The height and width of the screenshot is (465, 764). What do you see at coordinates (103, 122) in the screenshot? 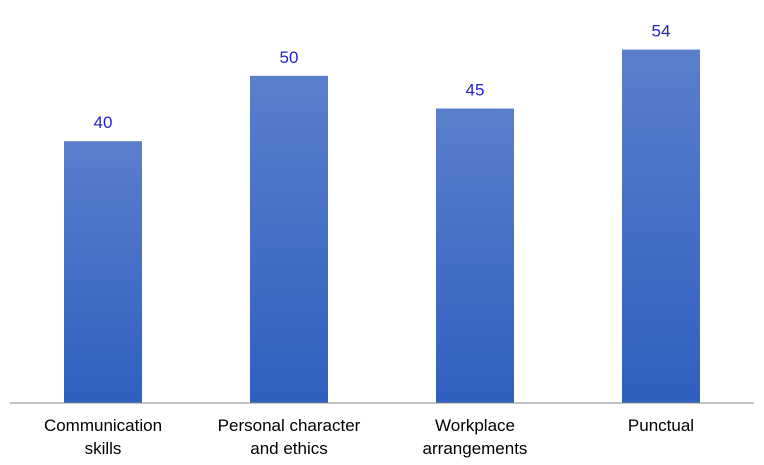
I see `data-label-0: 40` at bounding box center [103, 122].